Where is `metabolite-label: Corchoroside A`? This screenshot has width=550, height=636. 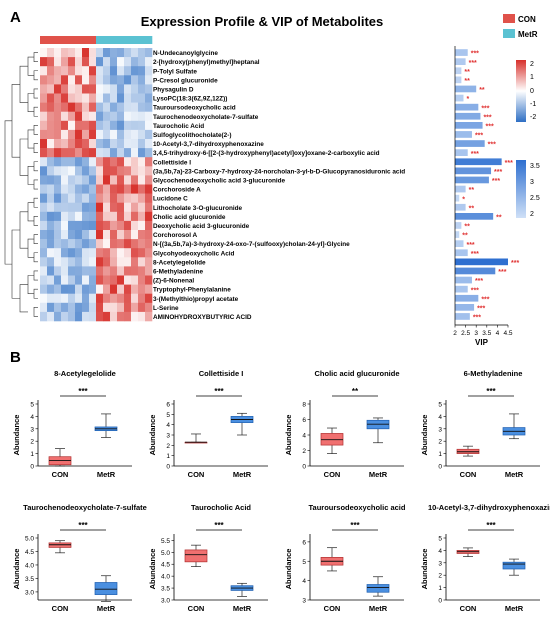
metabolite-label: Corchoroside A is located at coordinates (177, 190).